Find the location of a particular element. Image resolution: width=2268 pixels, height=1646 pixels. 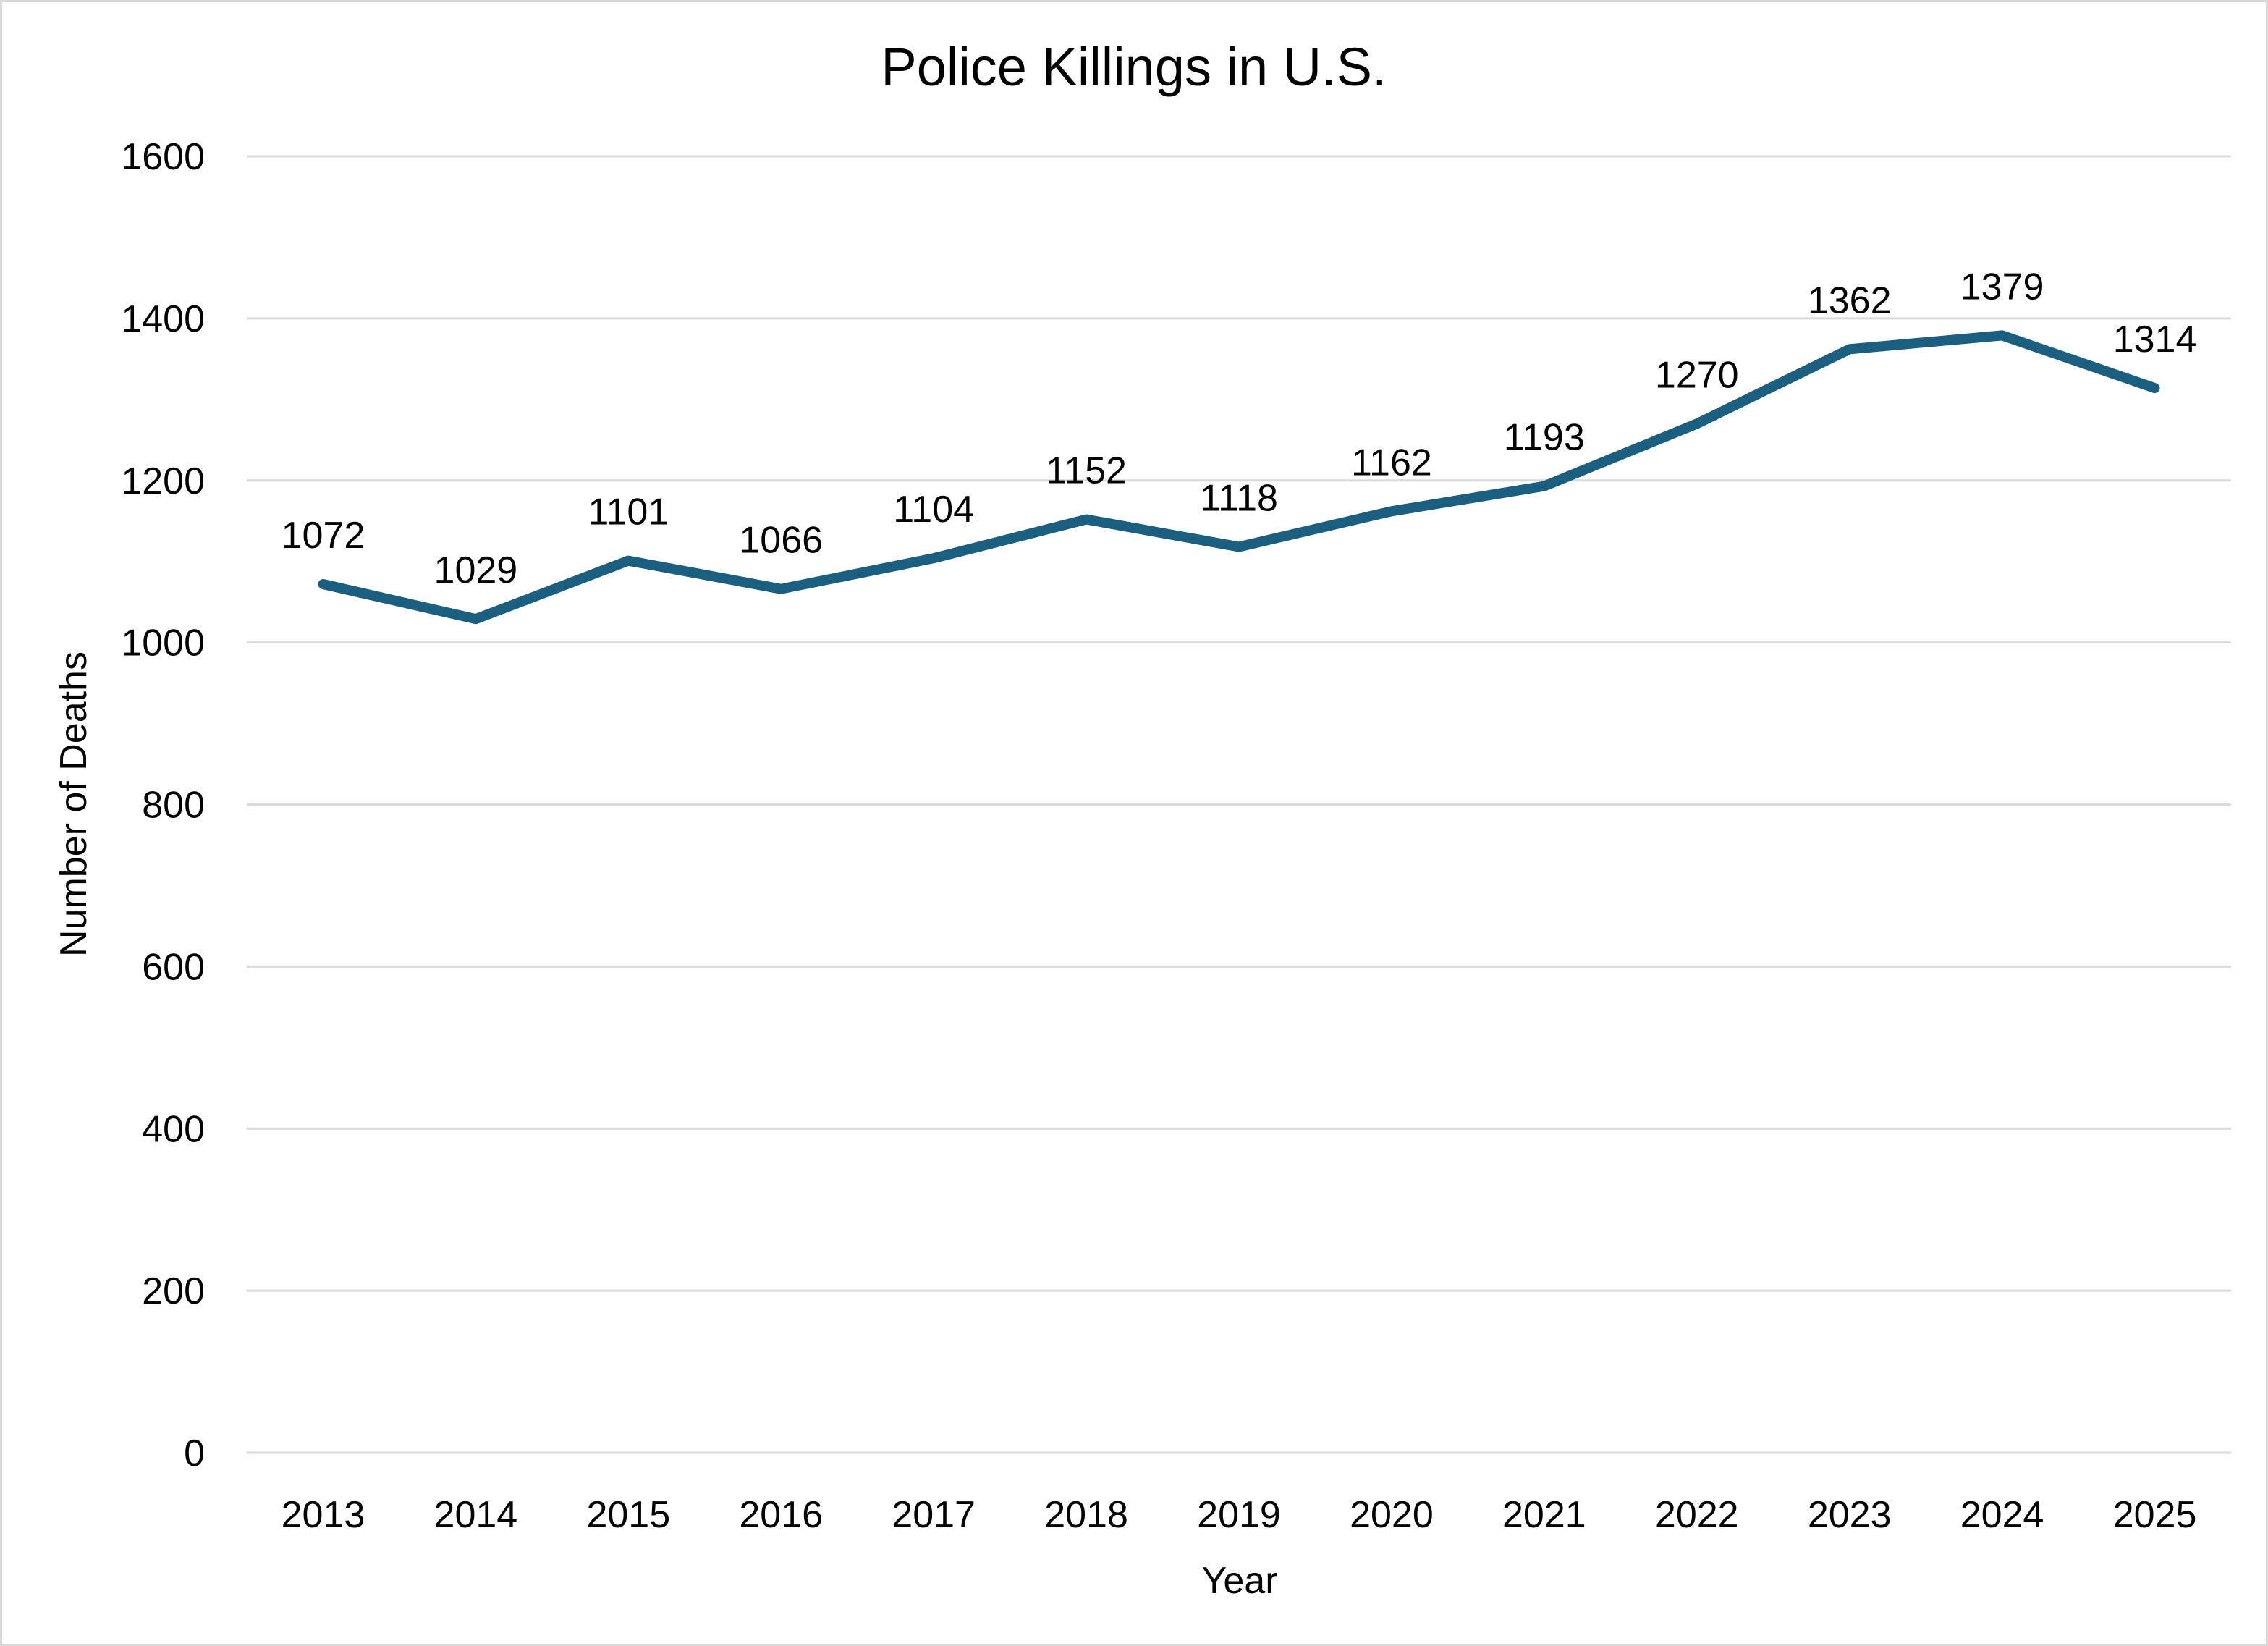

series-line is located at coordinates (1239, 477).